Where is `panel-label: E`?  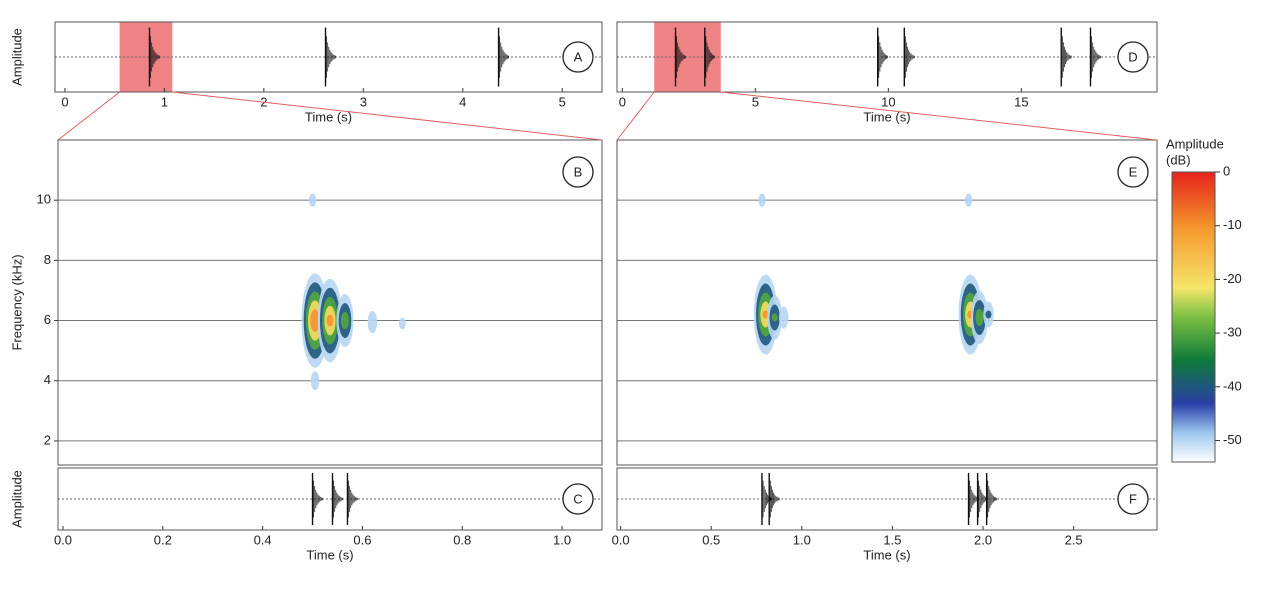 panel-label: E is located at coordinates (1133, 171).